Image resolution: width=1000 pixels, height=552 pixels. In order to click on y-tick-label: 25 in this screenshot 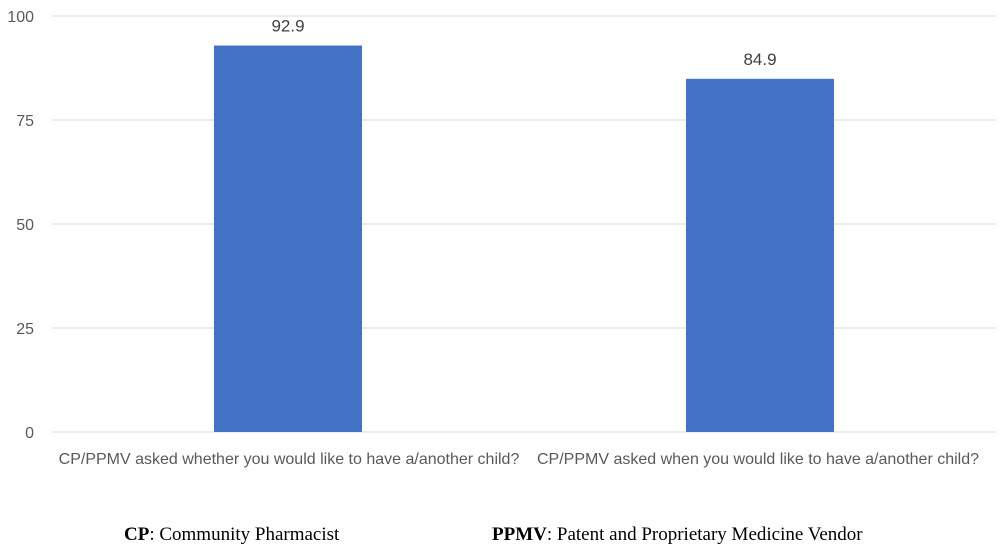, I will do `click(25, 329)`.